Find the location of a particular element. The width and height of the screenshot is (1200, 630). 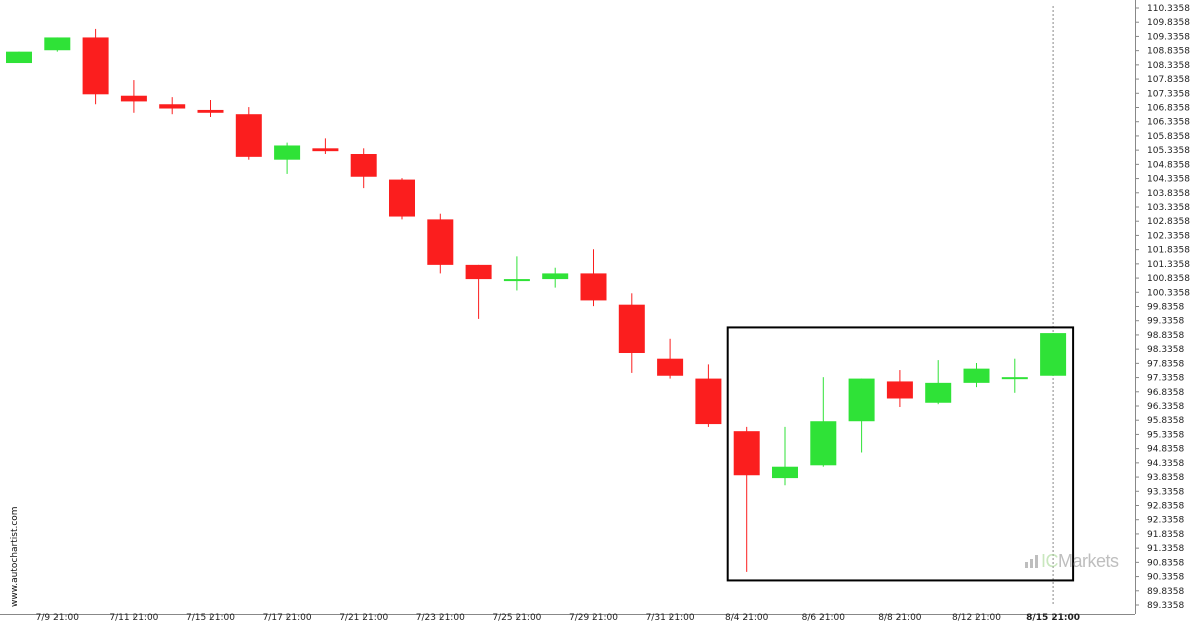

y-tick-label: 107.8358 is located at coordinates (1168, 80).